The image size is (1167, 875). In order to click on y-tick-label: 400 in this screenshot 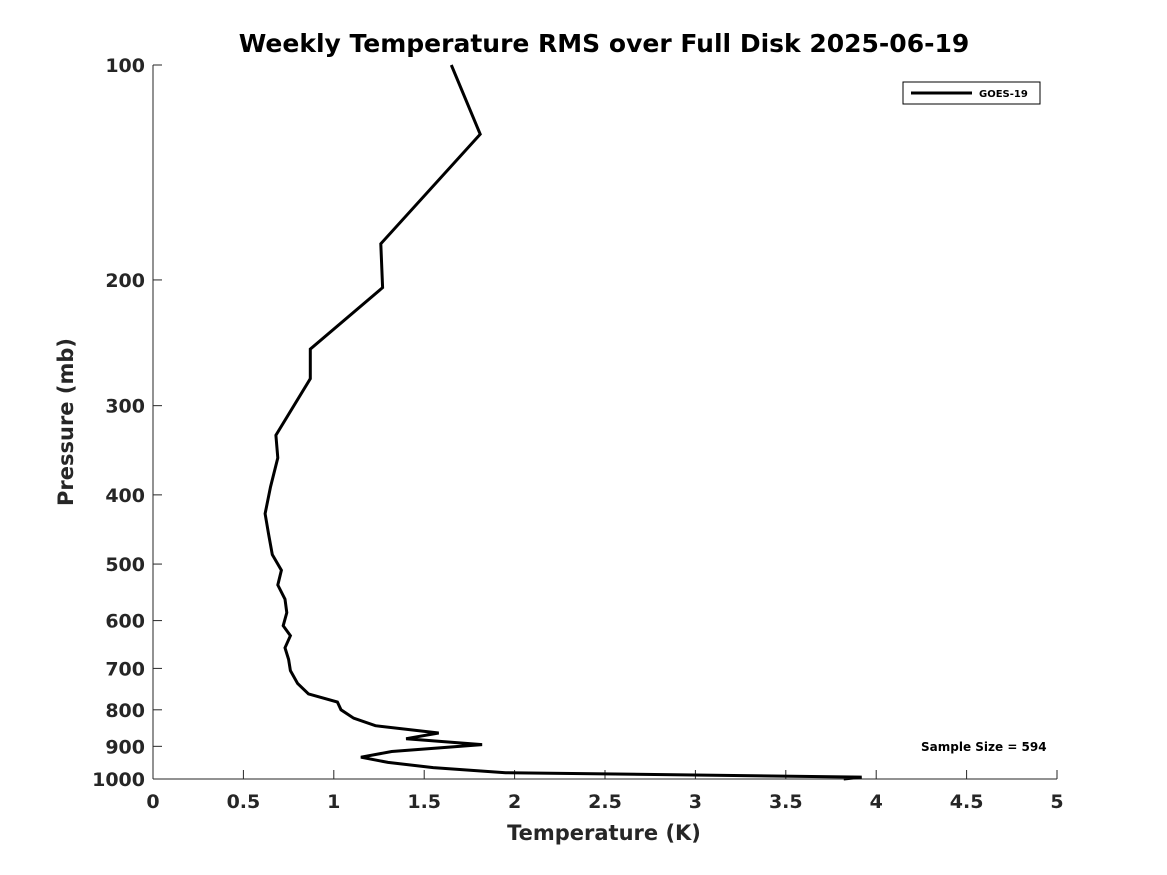, I will do `click(125, 496)`.